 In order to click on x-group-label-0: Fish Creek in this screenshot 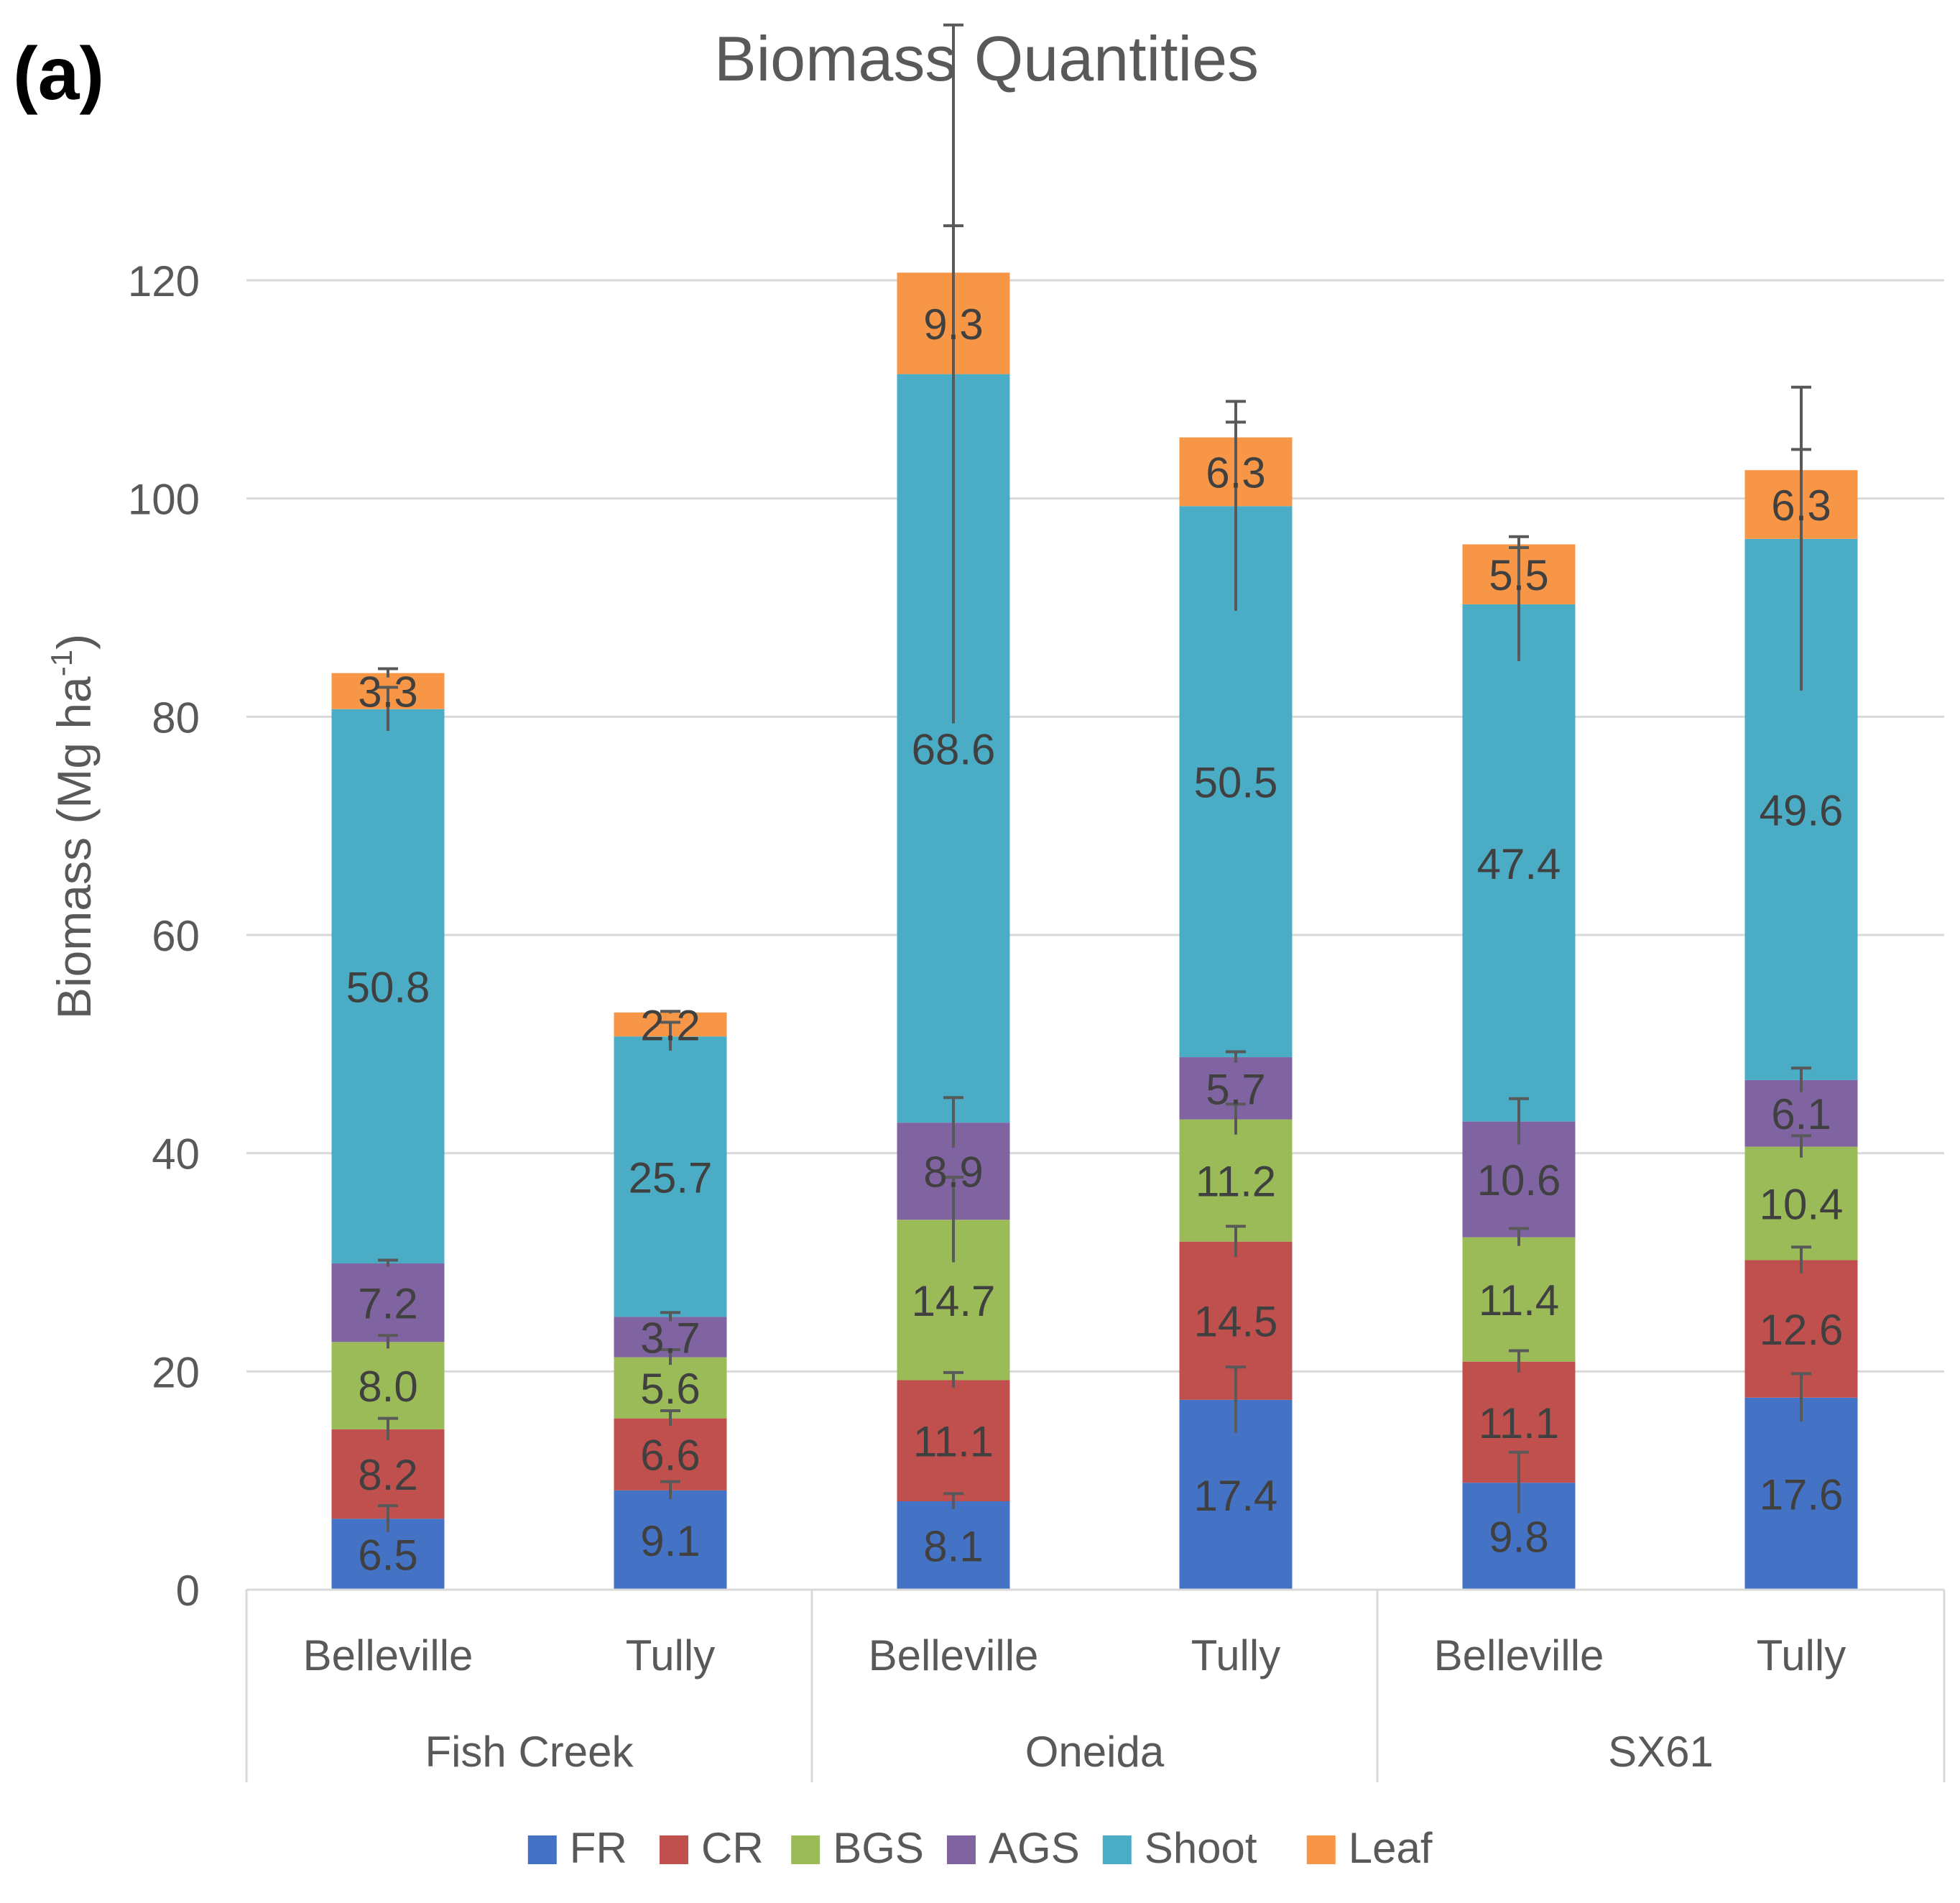, I will do `click(530, 1752)`.